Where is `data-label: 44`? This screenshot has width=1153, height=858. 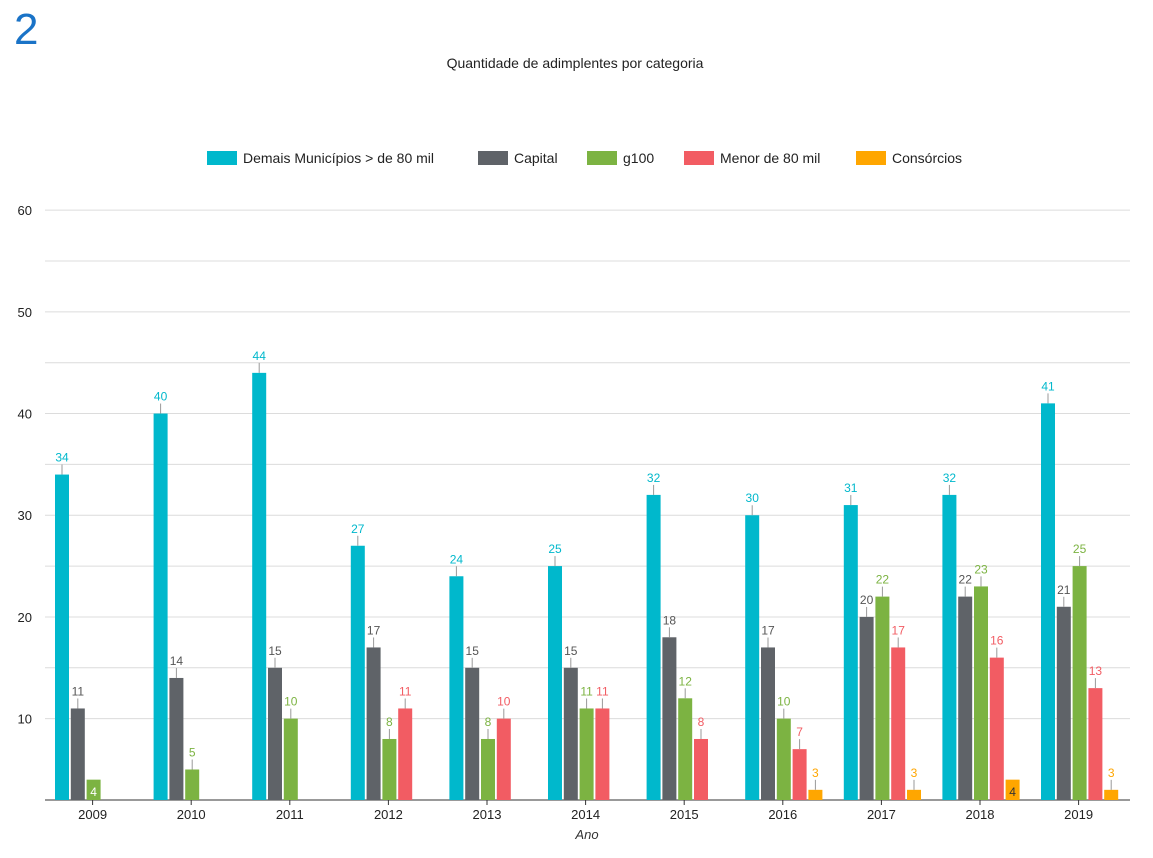 data-label: 44 is located at coordinates (260, 356).